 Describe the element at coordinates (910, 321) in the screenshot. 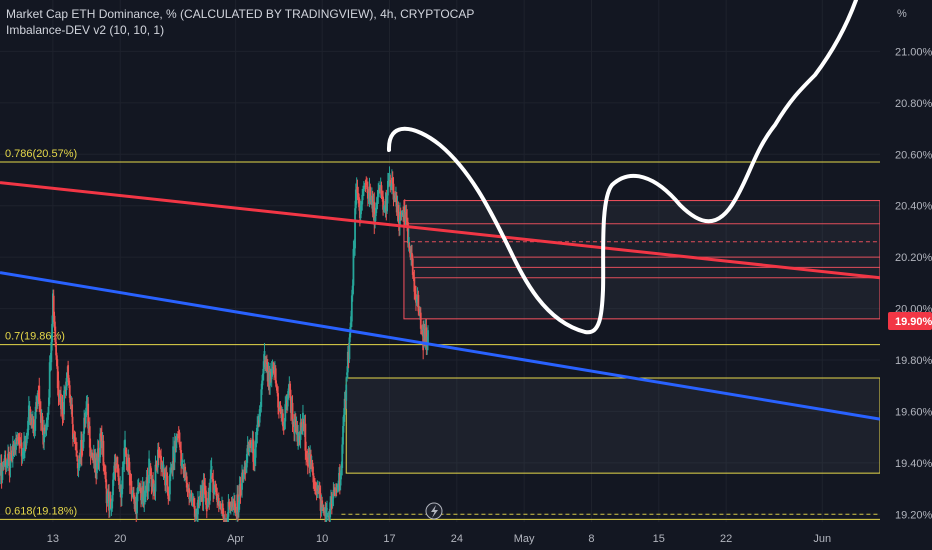

I see `last-price-tag: 19.90%` at that location.